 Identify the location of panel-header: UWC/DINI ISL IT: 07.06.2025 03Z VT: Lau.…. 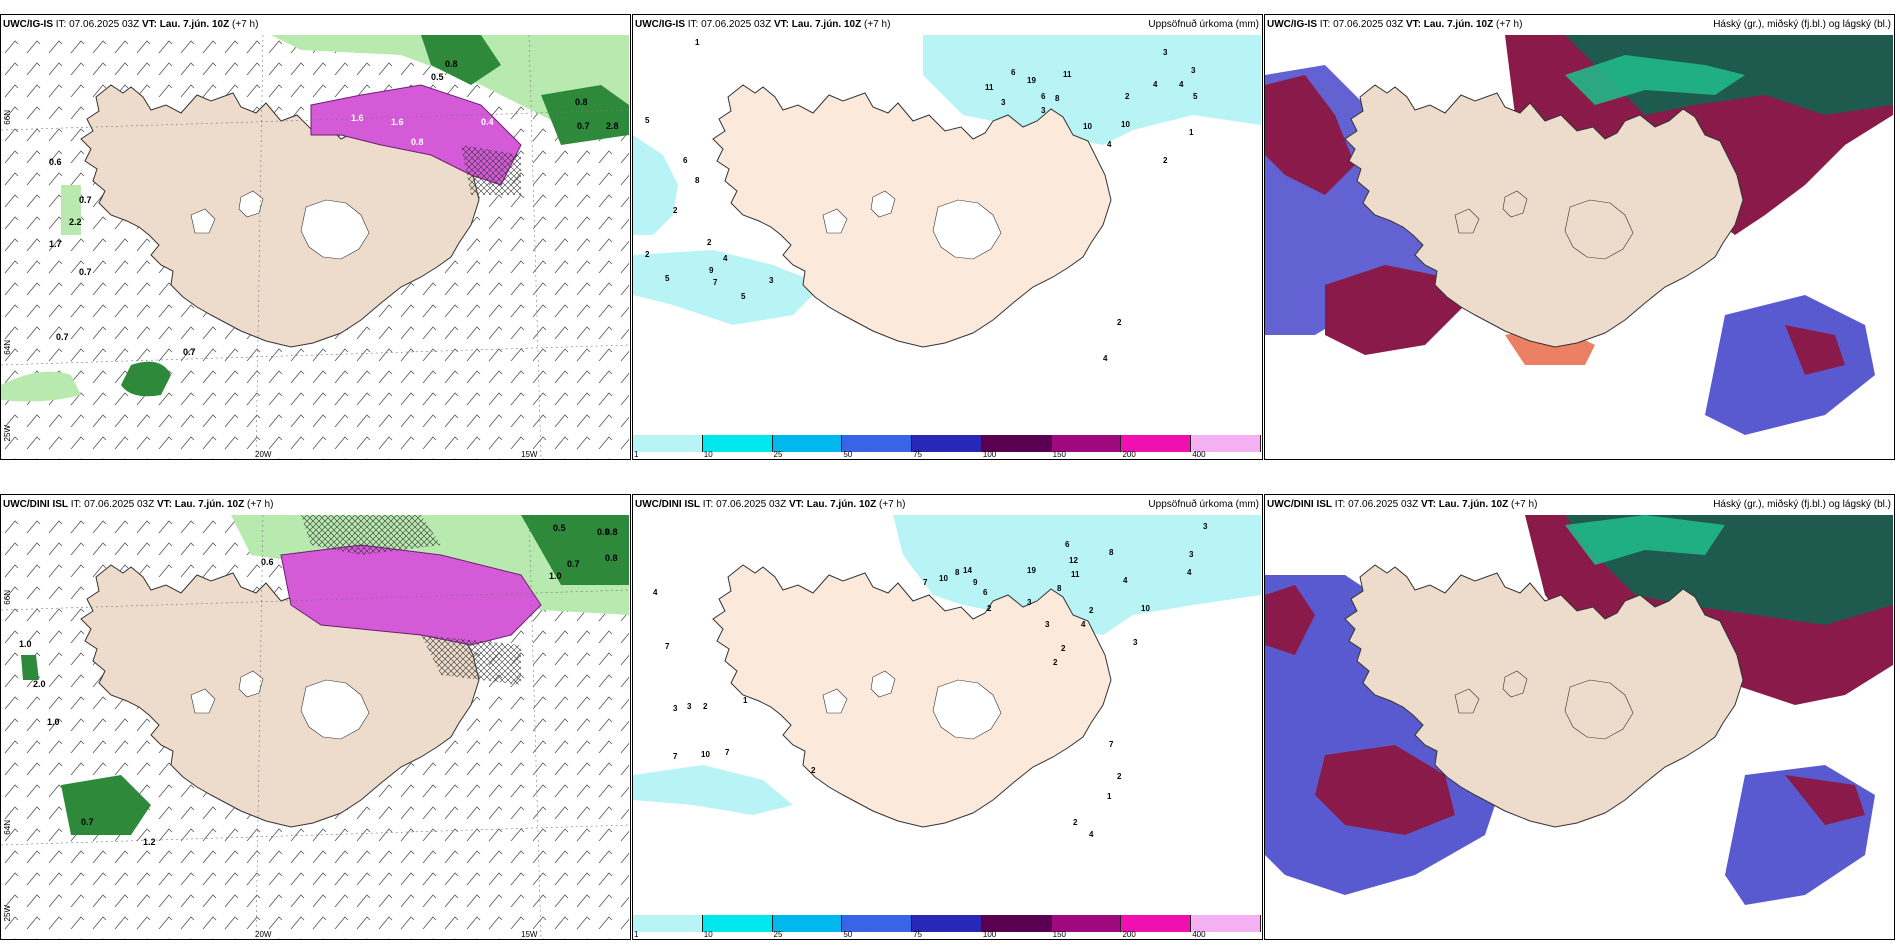
(138, 504).